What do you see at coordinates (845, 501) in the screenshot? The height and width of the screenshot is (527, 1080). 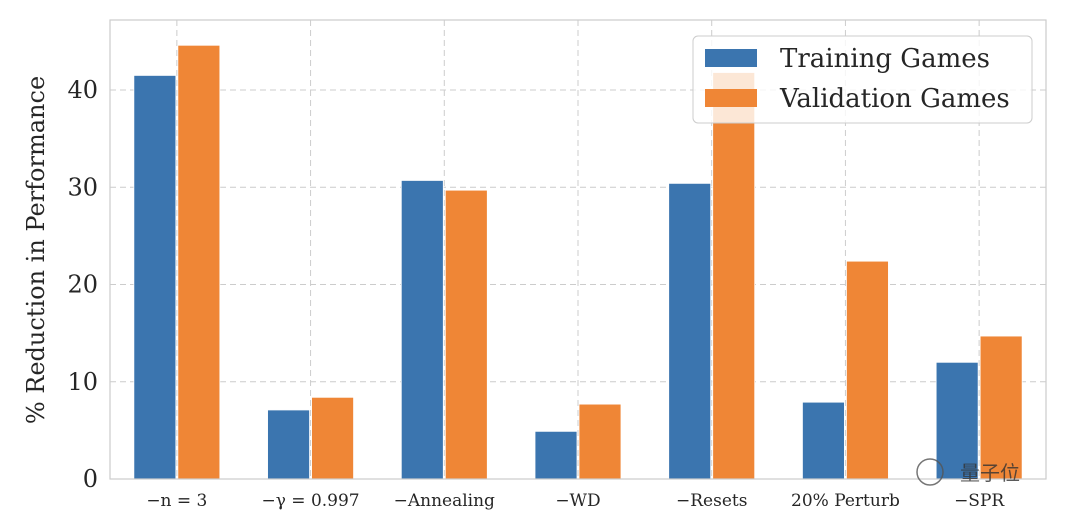 I see `x-tick-label: 20% Perturb` at bounding box center [845, 501].